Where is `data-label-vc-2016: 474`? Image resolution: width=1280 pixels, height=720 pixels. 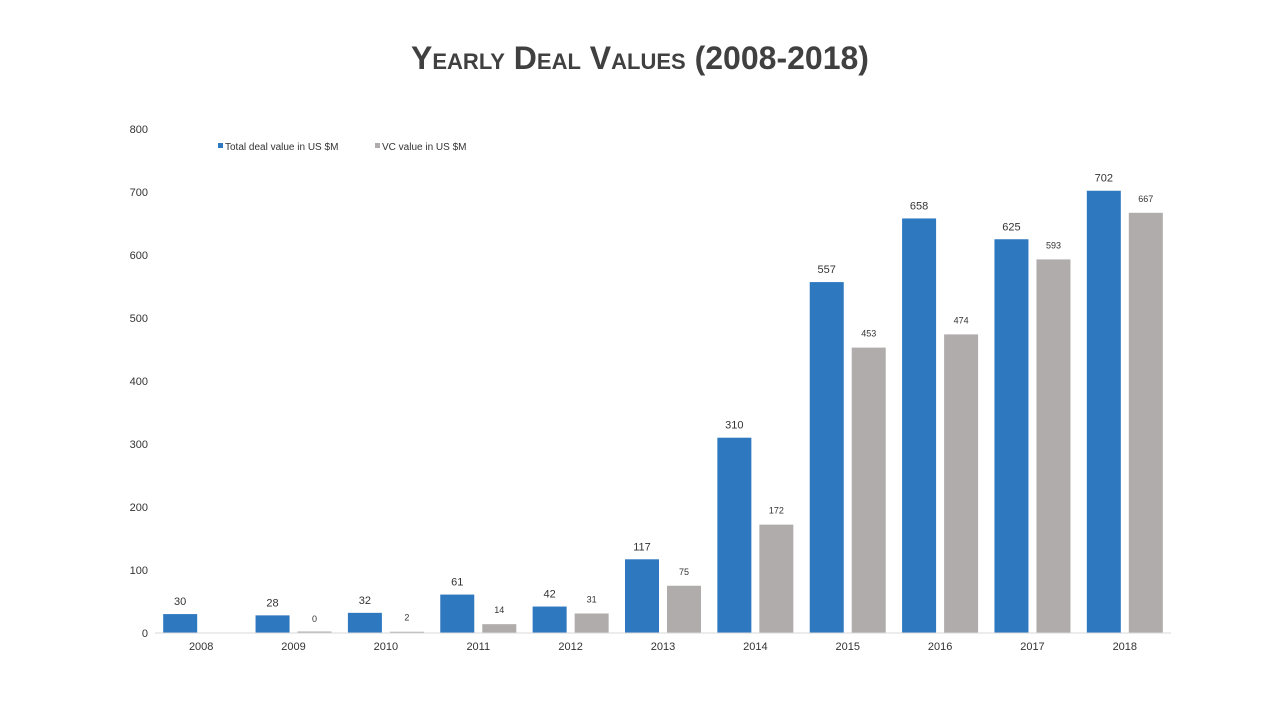
data-label-vc-2016: 474 is located at coordinates (961, 320).